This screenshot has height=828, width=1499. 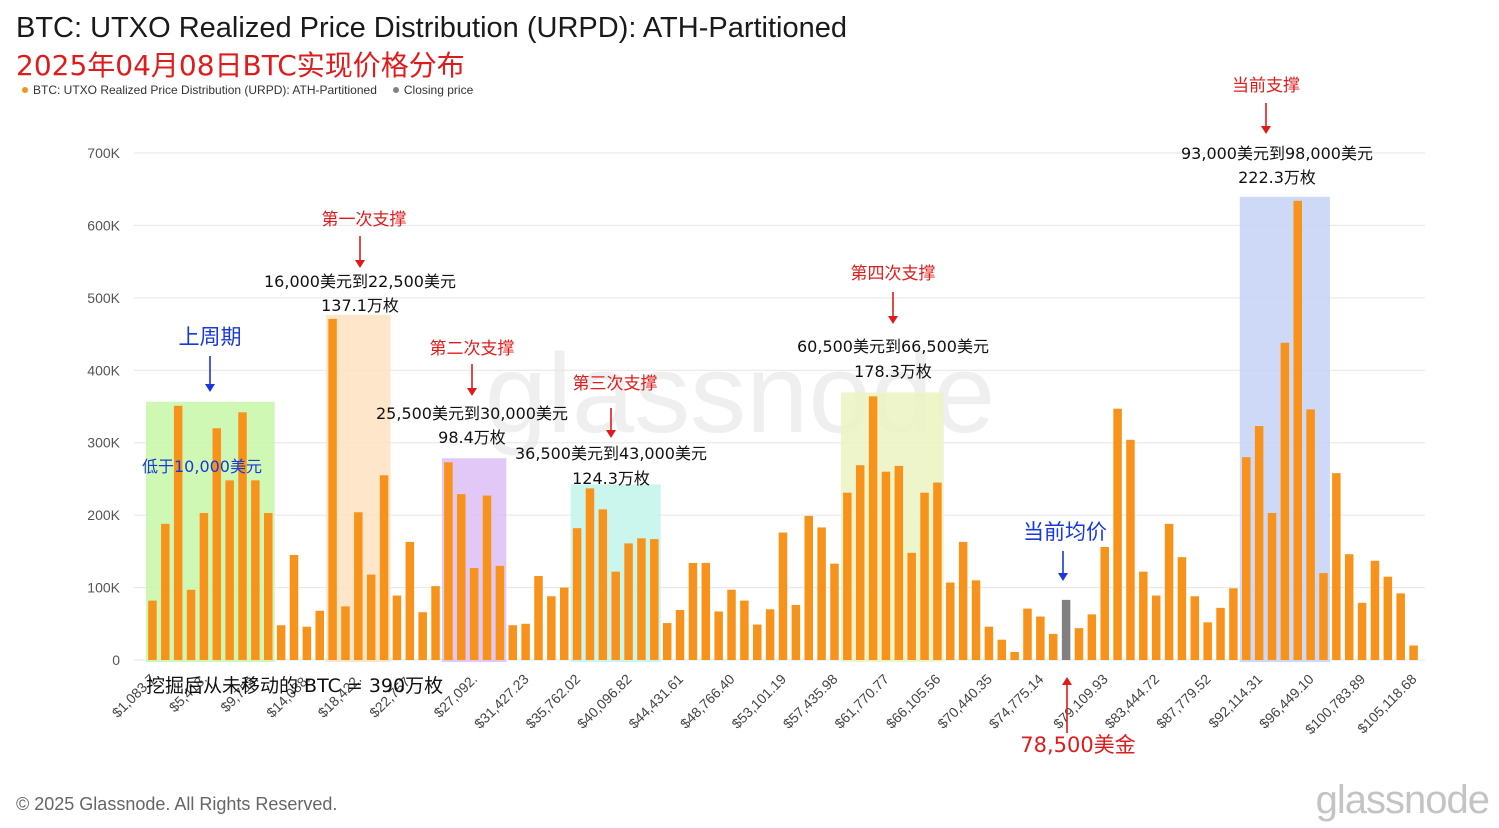 What do you see at coordinates (360, 264) in the screenshot?
I see `ann-support1-arrowhead` at bounding box center [360, 264].